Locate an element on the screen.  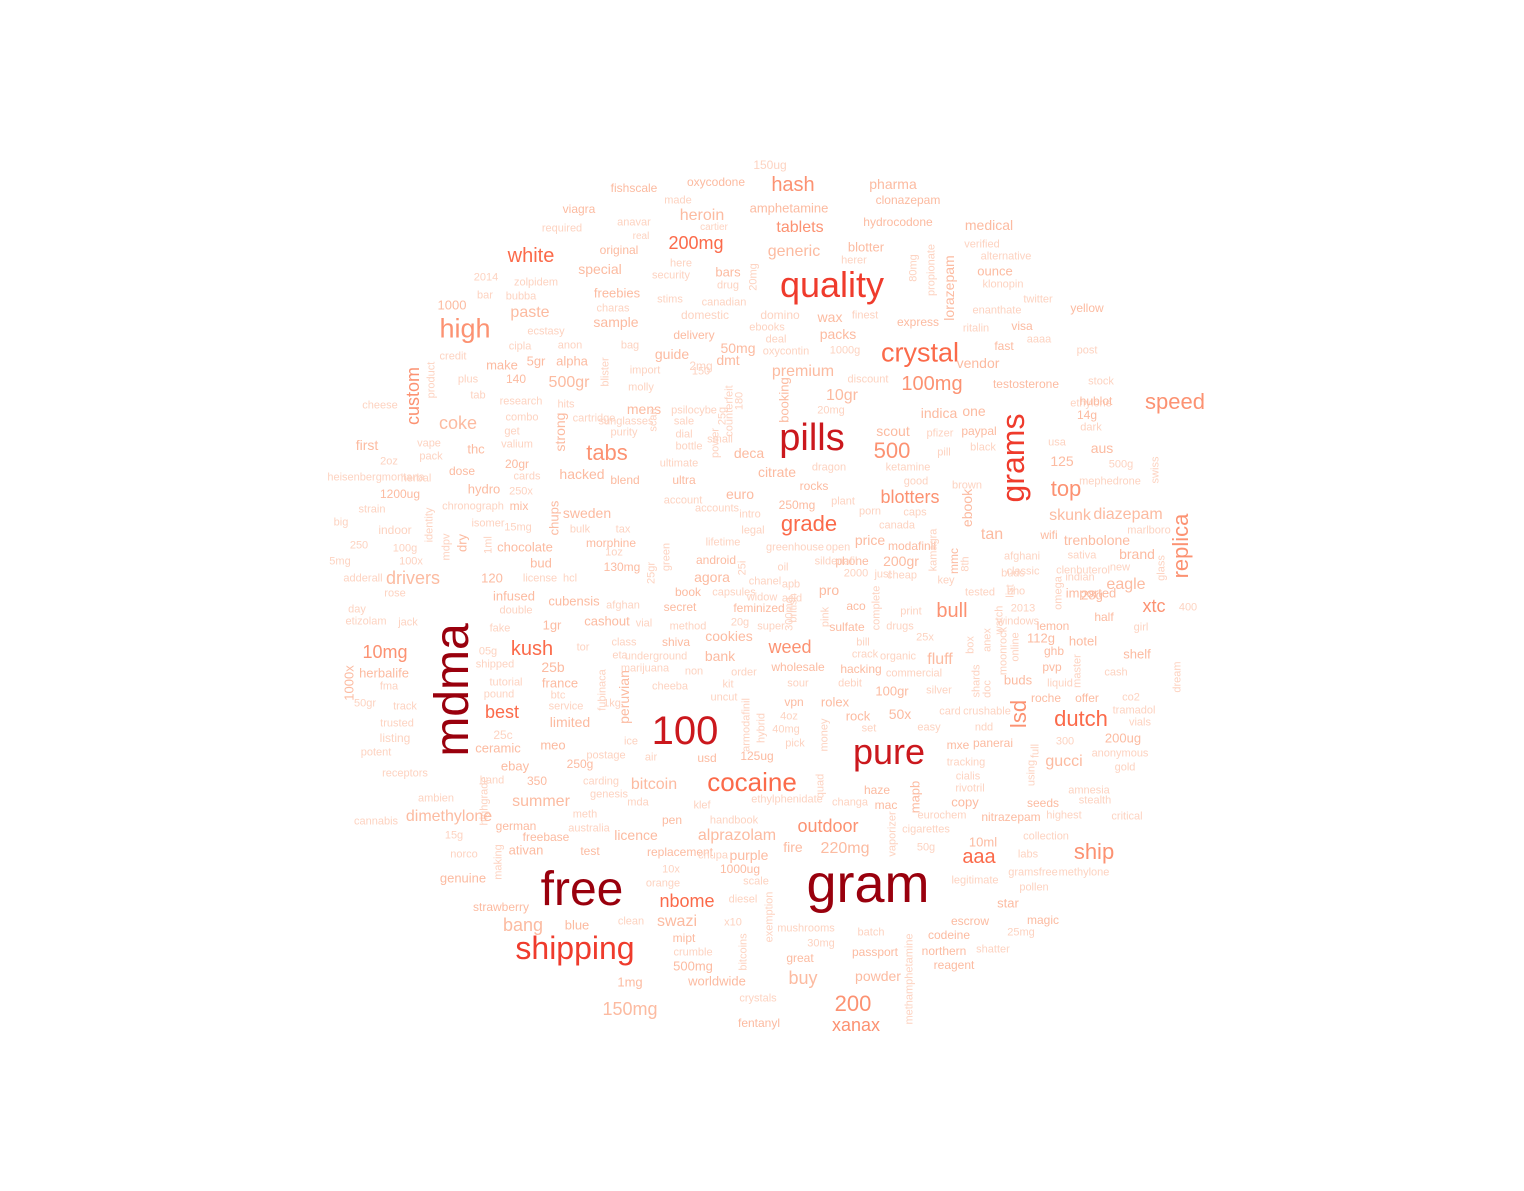
word-dry: dry is located at coordinates (462, 543).